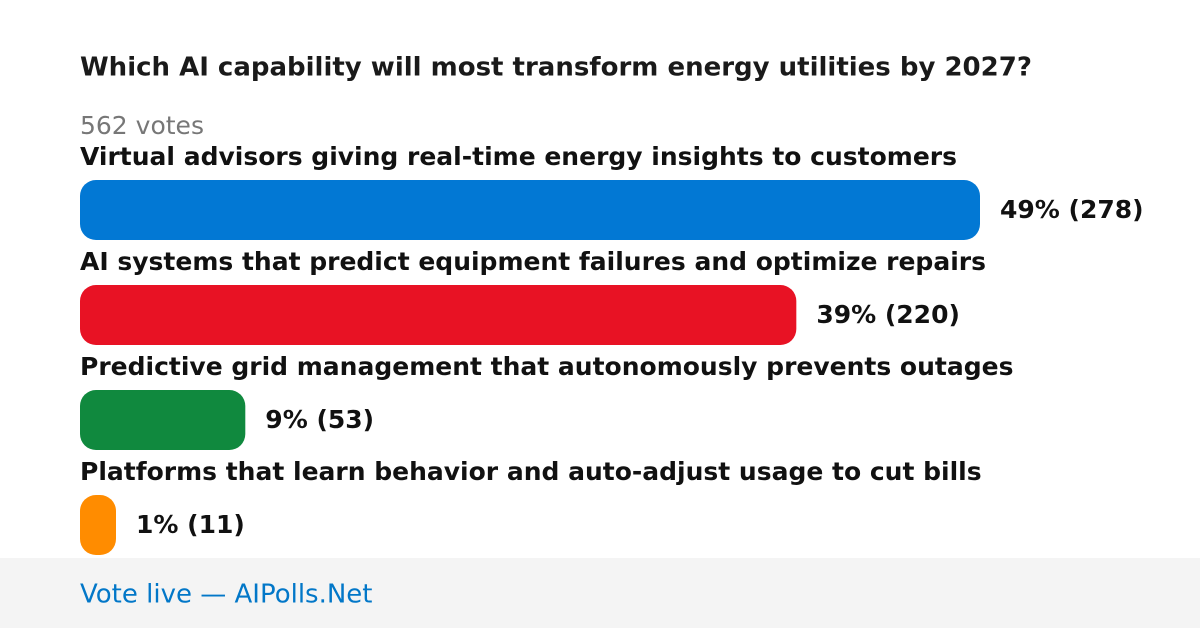 This screenshot has width=1200, height=628. Describe the element at coordinates (600, 593) in the screenshot. I see `footer-band` at that location.